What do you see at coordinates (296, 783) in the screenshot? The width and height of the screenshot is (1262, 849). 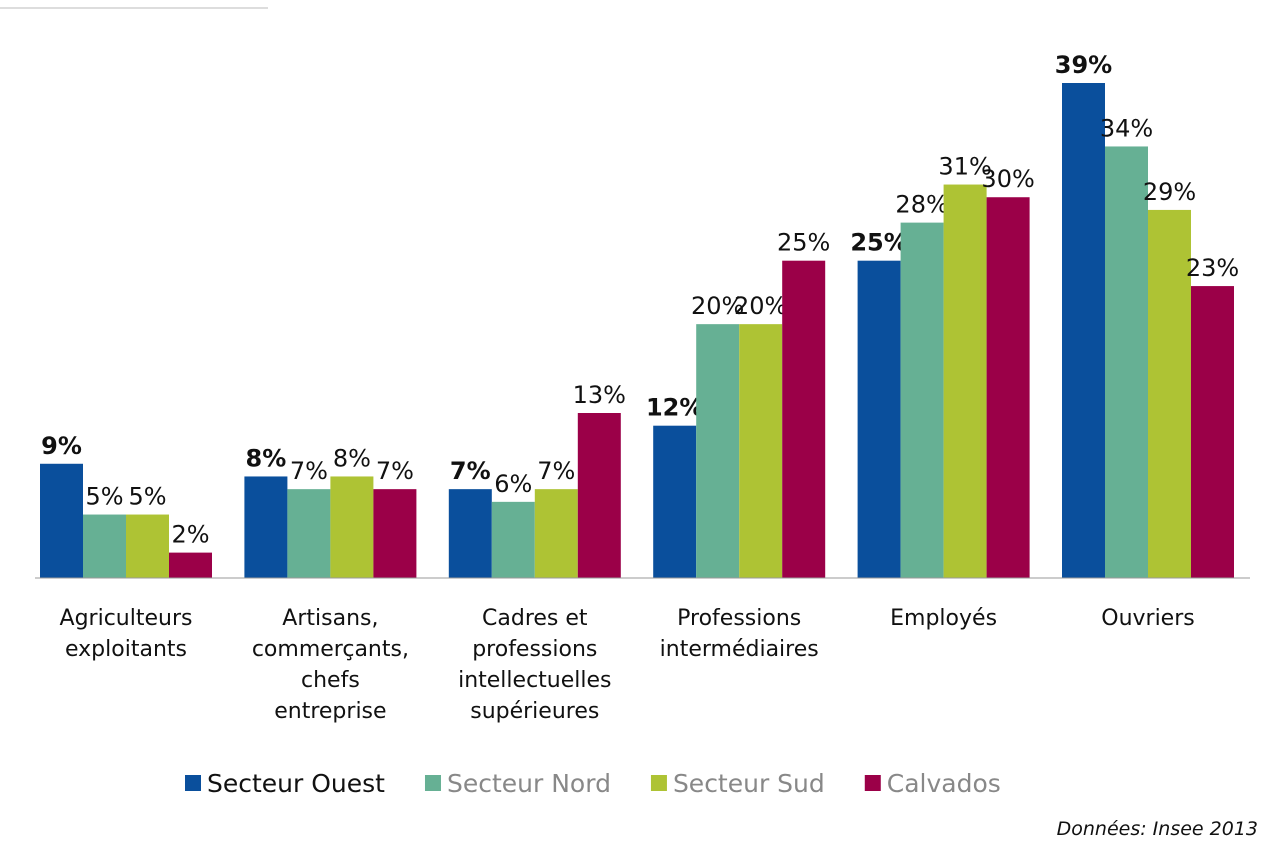 I see `legend-label: Secteur Ouest` at bounding box center [296, 783].